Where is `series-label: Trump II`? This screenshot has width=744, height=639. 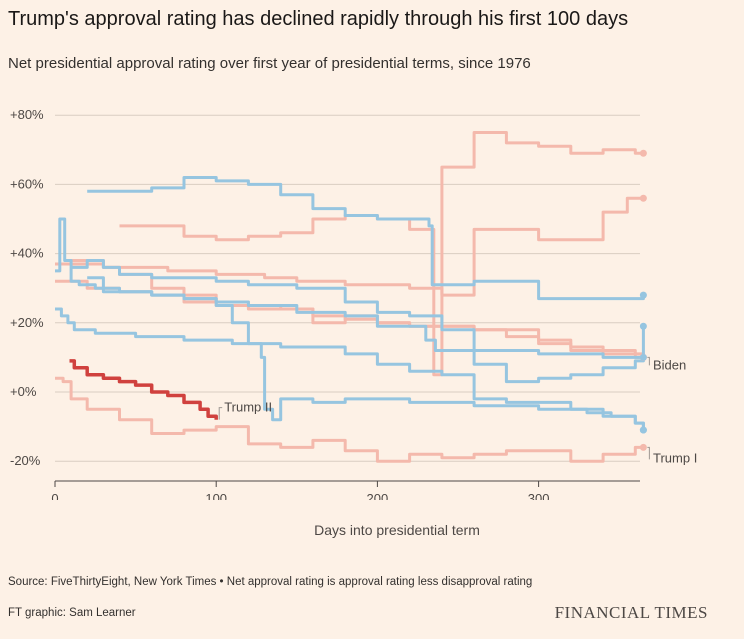
series-label: Trump II is located at coordinates (248, 407).